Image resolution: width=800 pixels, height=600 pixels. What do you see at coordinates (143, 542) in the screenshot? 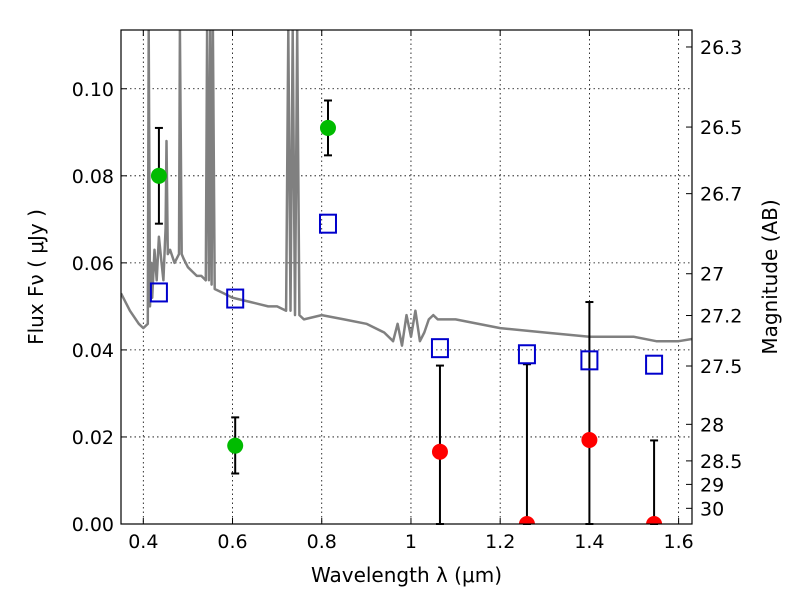
I see `x-tick-label: 0.4` at bounding box center [143, 542].